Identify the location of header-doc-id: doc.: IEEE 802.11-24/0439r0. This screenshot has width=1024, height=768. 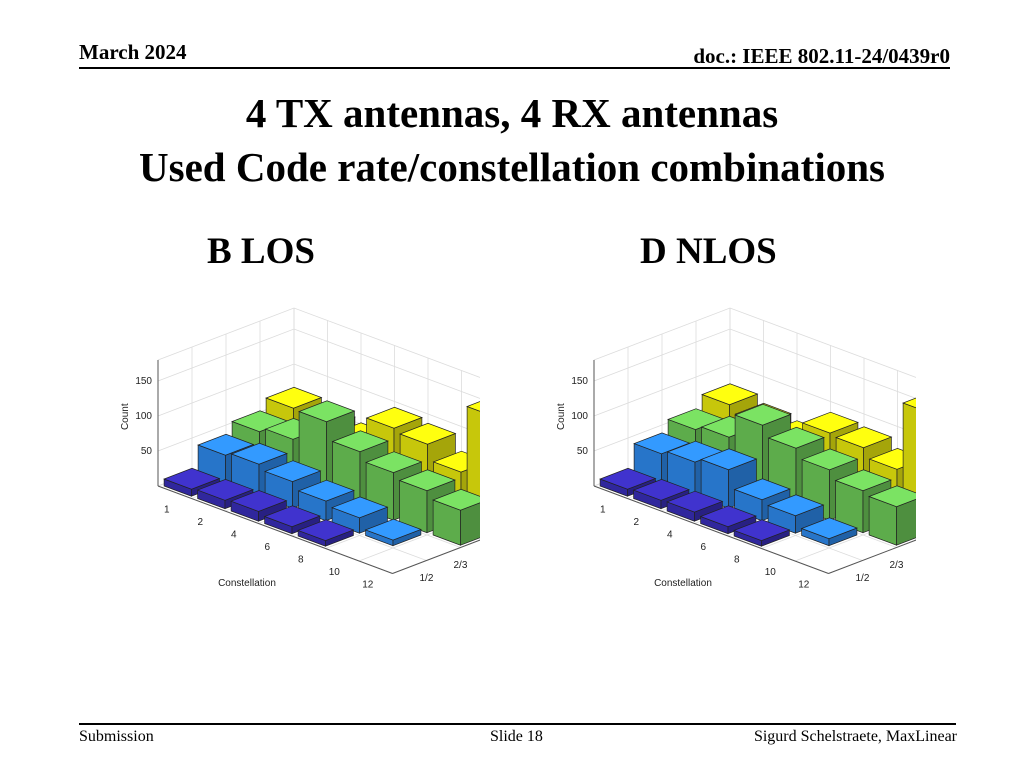
(821, 56).